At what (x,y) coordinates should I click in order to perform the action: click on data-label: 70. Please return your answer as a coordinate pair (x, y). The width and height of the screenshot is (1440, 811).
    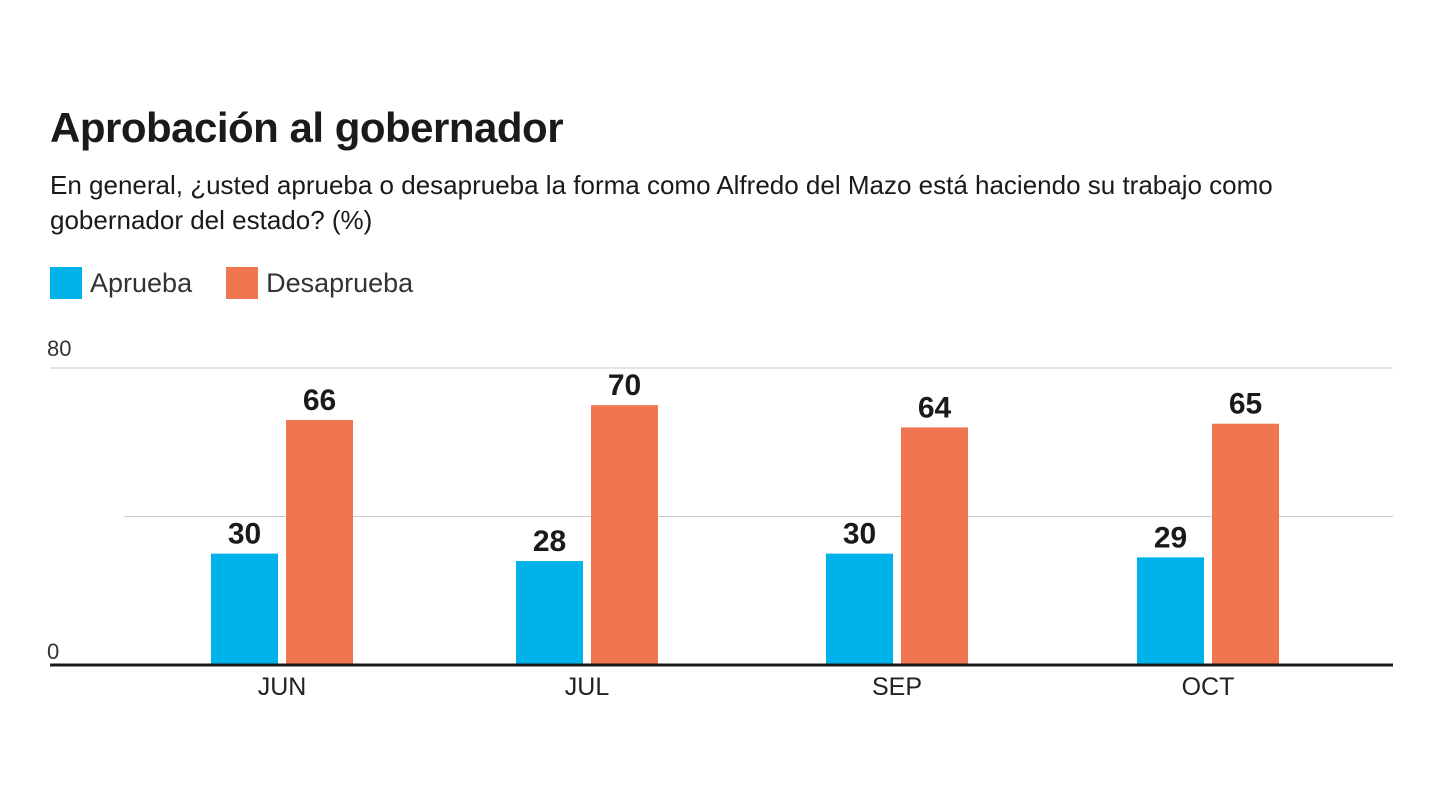
    Looking at the image, I should click on (624, 385).